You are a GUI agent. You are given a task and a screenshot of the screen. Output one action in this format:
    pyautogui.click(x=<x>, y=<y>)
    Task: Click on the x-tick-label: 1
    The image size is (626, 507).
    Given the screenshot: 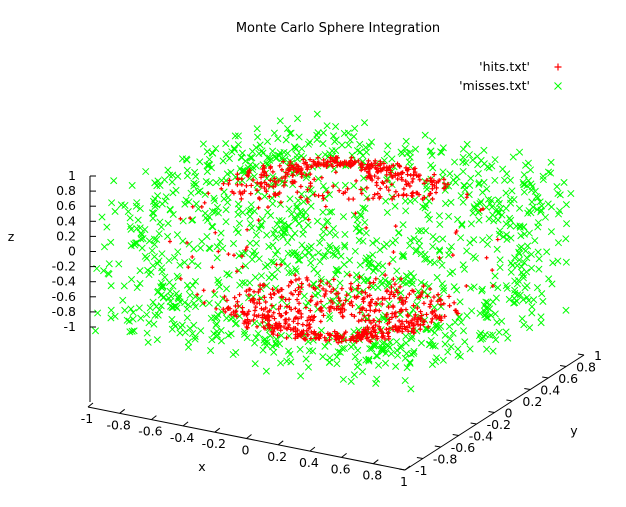 What is the action you would take?
    pyautogui.click(x=404, y=481)
    